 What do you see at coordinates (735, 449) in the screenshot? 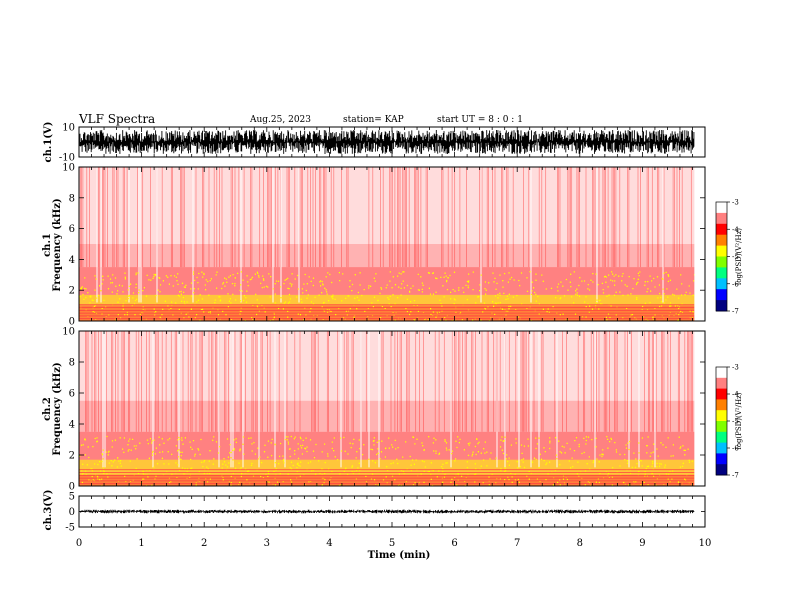
I see `ch2-spectrogram-colorbar-tick-label: -6` at bounding box center [735, 449].